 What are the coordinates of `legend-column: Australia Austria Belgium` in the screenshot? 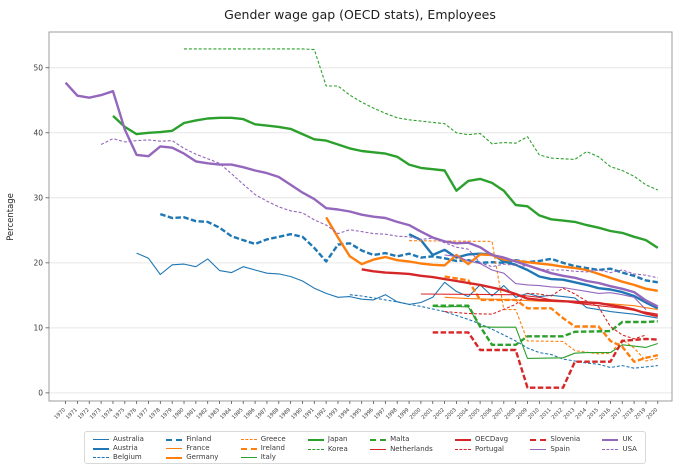 It's located at (118, 448).